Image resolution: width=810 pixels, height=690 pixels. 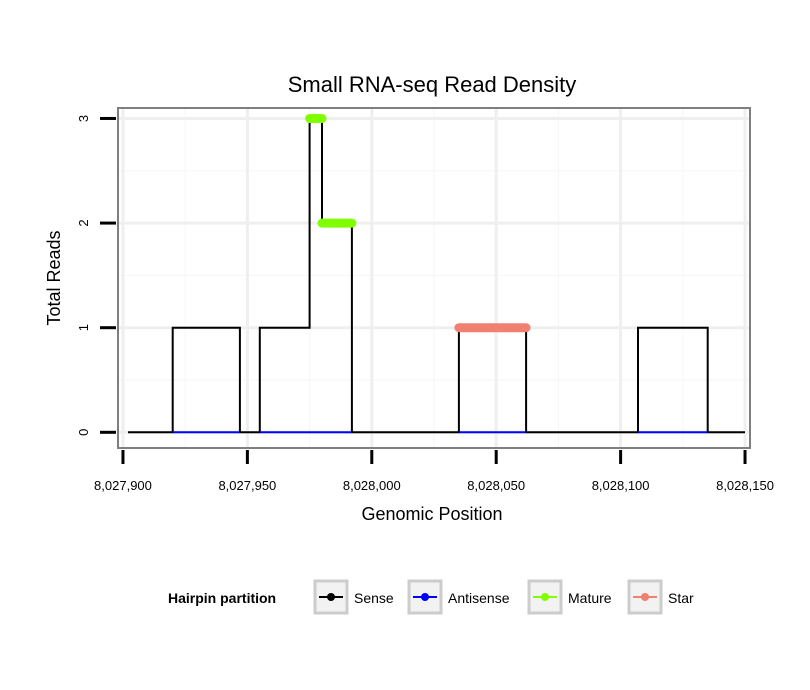 I want to click on legend-label-antisense: Antisense, so click(x=479, y=598).